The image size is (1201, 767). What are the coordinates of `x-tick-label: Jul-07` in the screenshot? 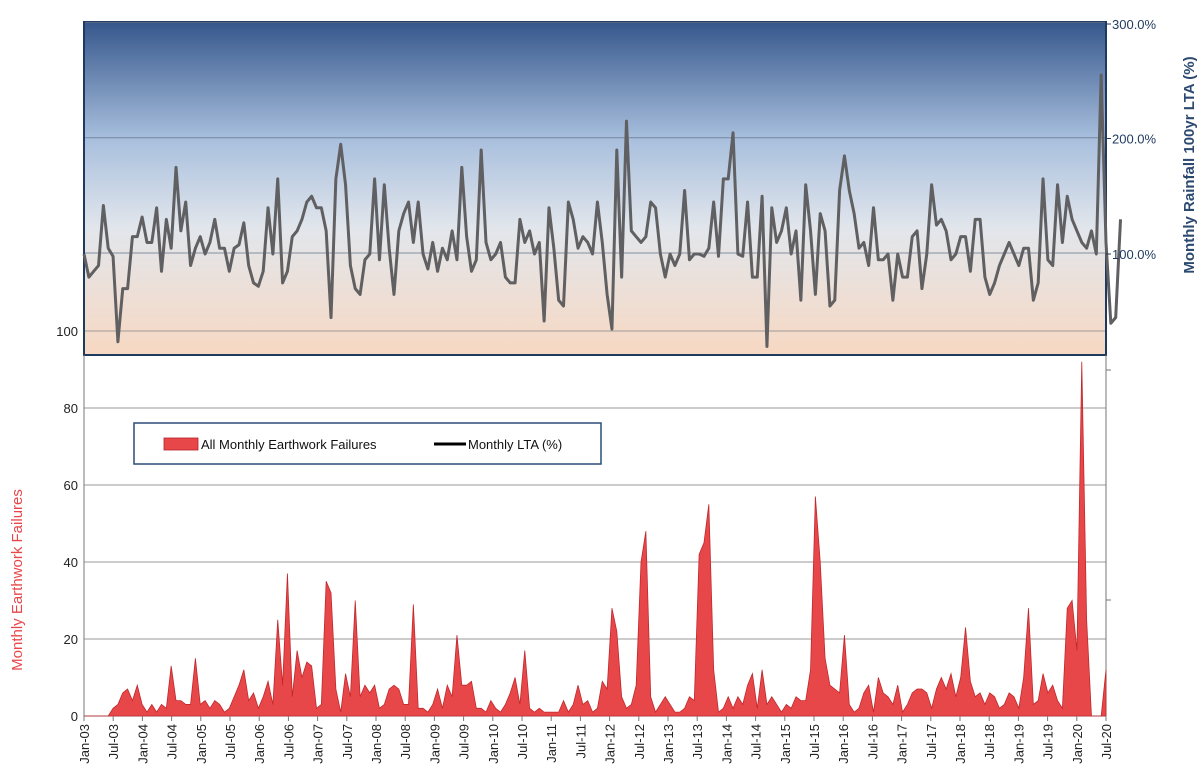 It's located at (347, 741).